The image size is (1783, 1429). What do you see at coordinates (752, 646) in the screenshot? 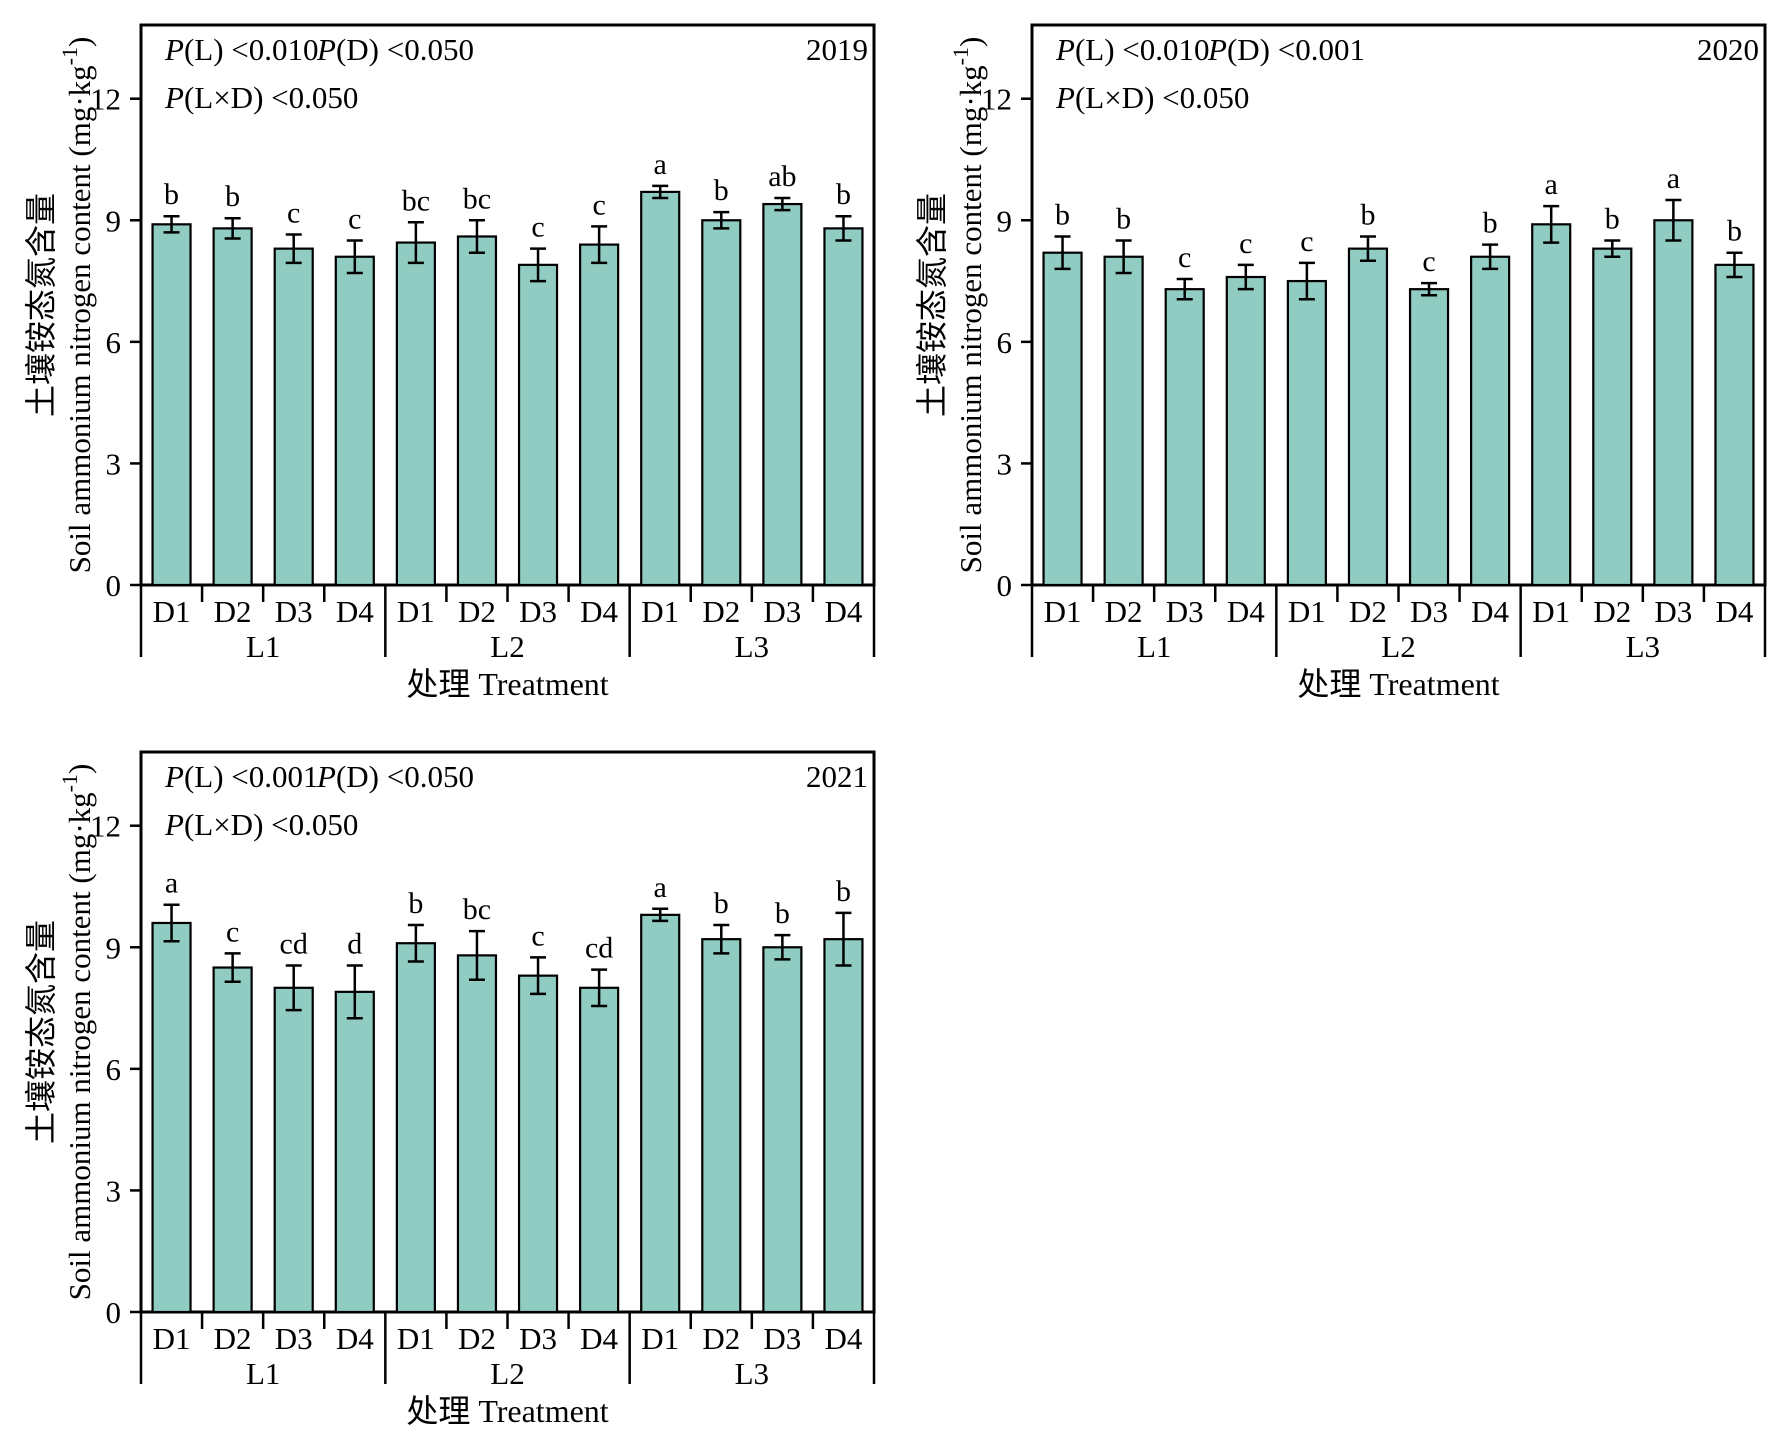
I see `group-label: L3` at bounding box center [752, 646].